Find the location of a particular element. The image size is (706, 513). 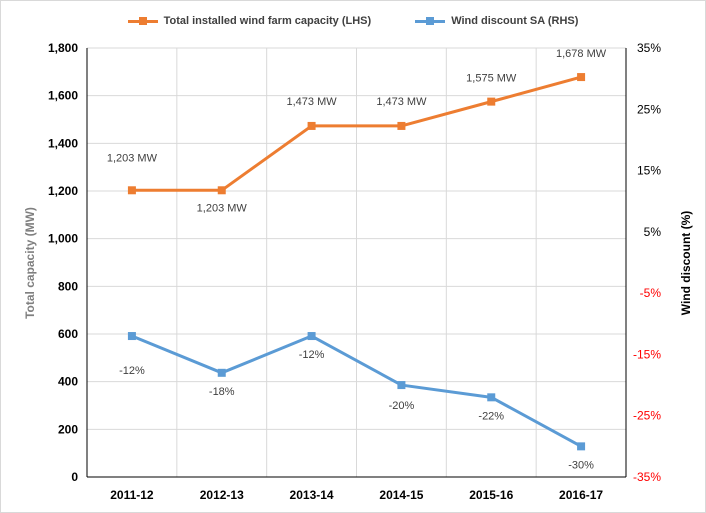

data-label: 1,678 MW is located at coordinates (581, 54).